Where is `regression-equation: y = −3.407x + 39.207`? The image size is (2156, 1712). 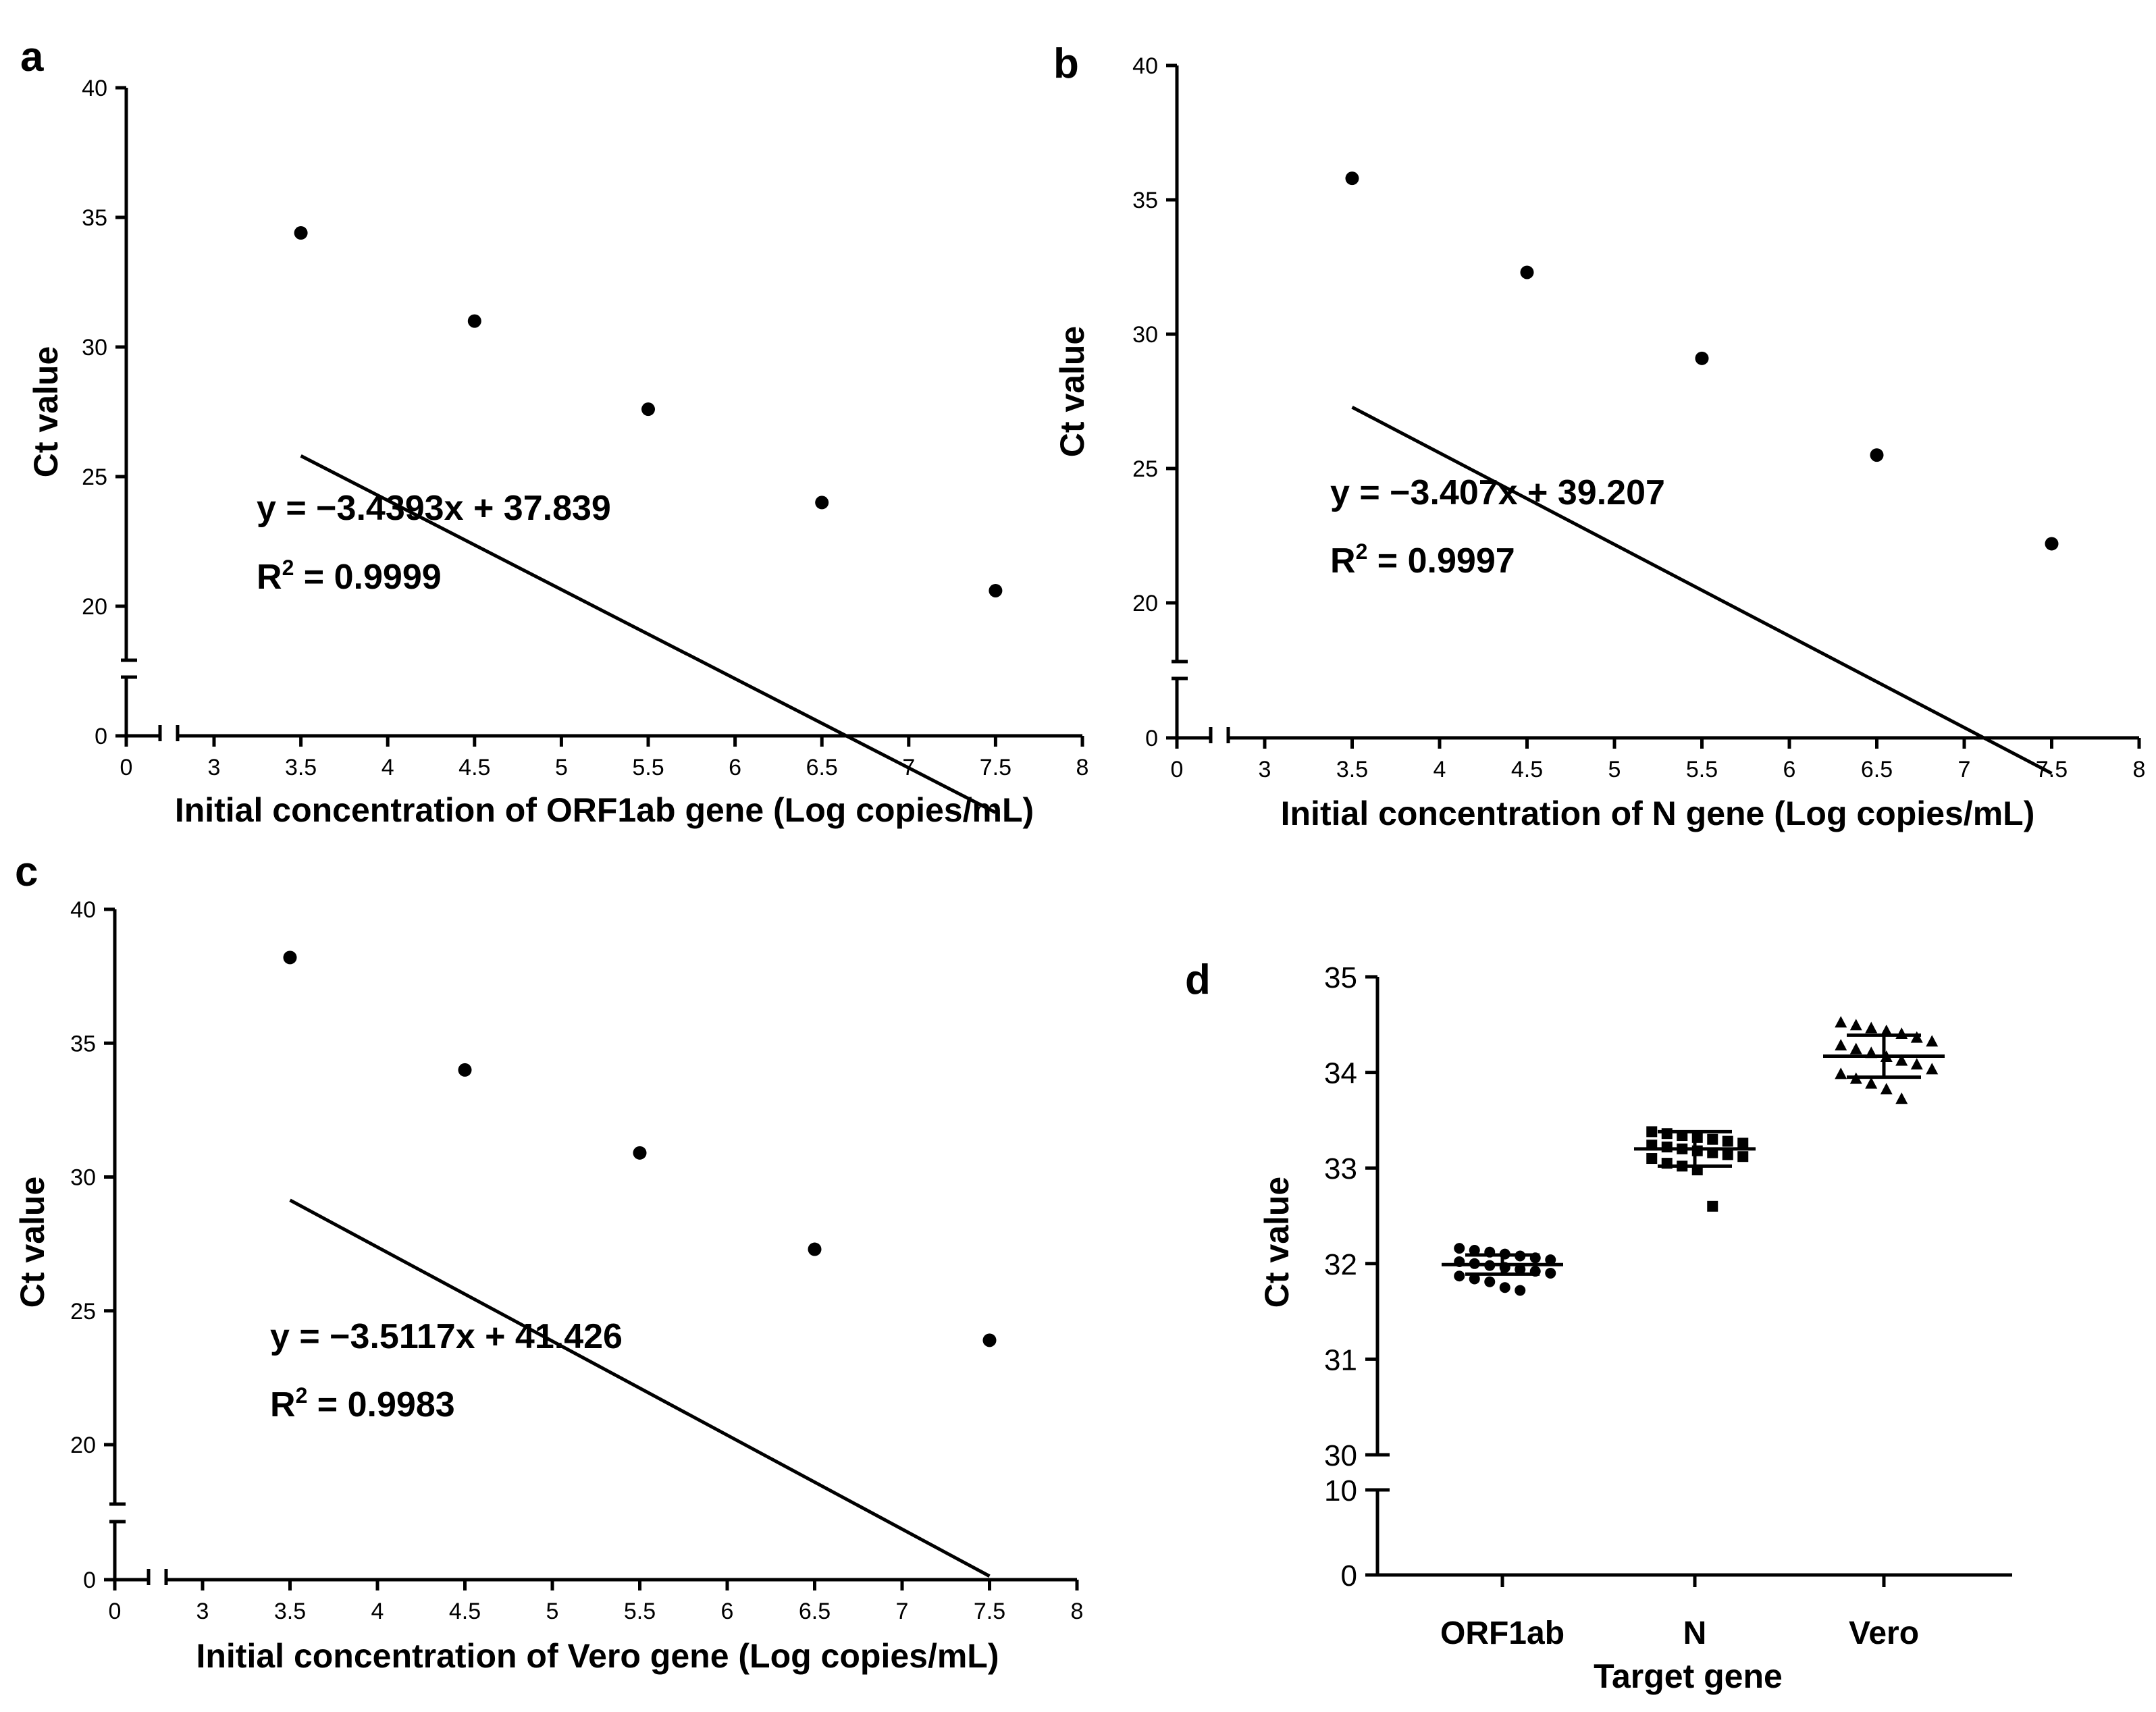 regression-equation: y = −3.407x + 39.207 is located at coordinates (1497, 493).